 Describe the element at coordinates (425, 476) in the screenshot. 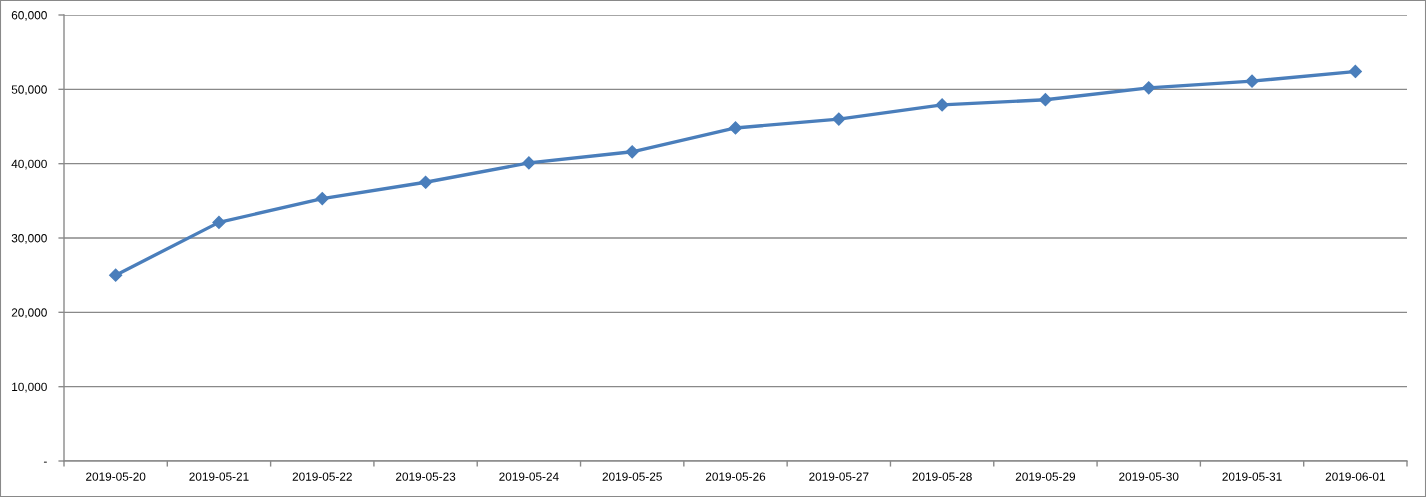

I see `x-tick-label: 2019-05-23` at that location.